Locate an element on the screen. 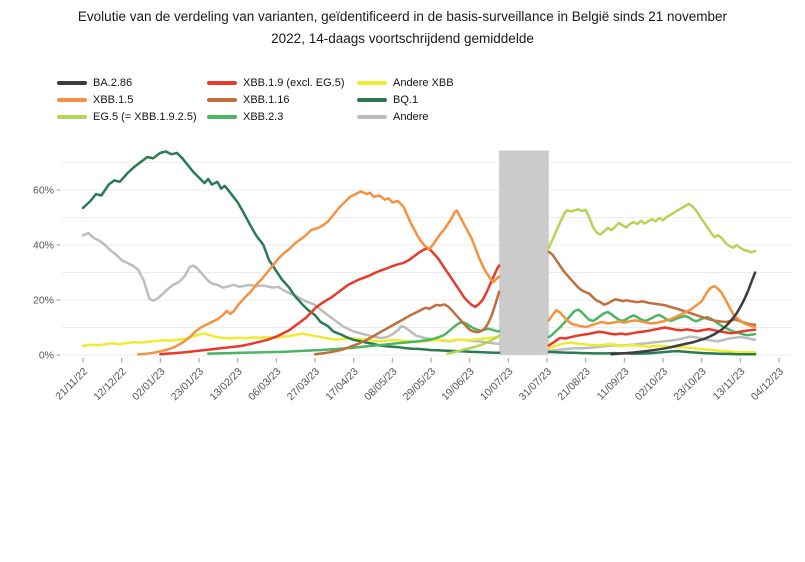 The width and height of the screenshot is (805, 562). legend-item: Andere is located at coordinates (405, 116).